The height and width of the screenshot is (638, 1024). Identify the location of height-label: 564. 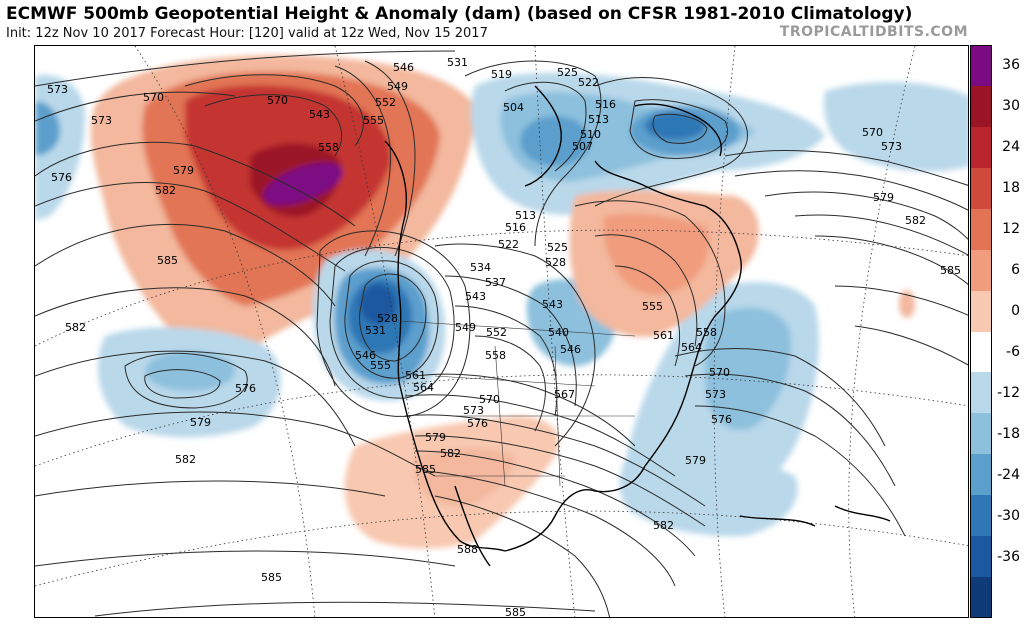
(423, 387).